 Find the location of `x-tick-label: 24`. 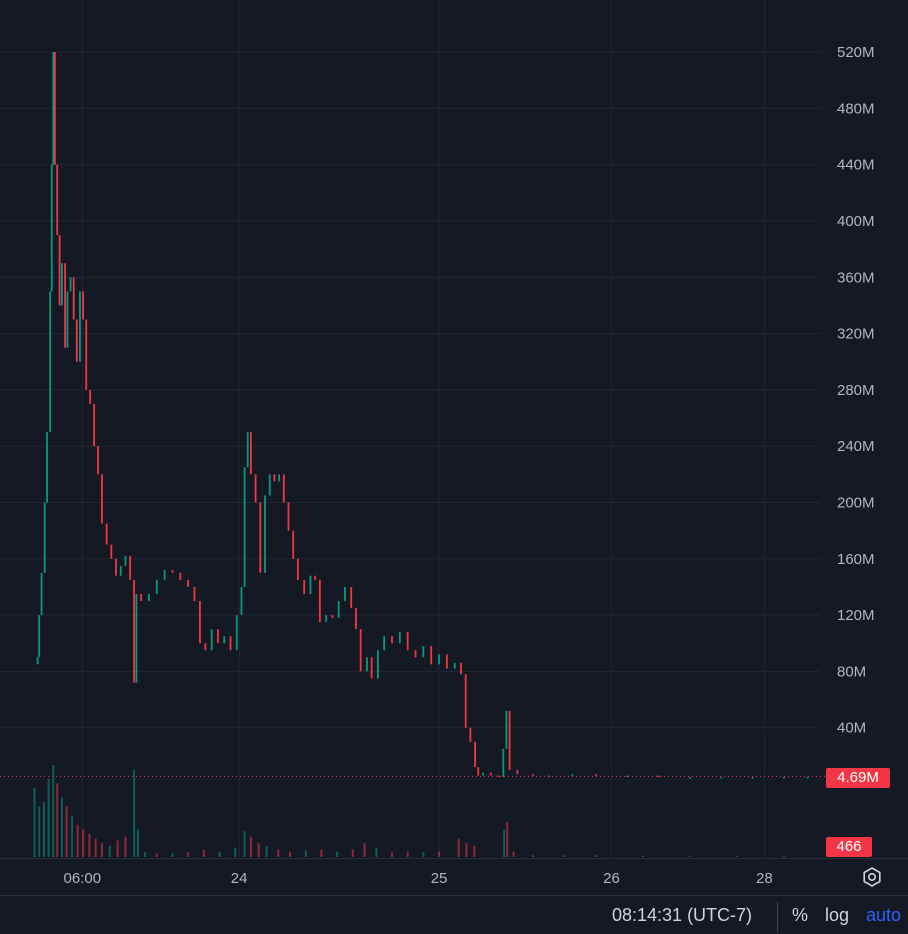

x-tick-label: 24 is located at coordinates (239, 878).